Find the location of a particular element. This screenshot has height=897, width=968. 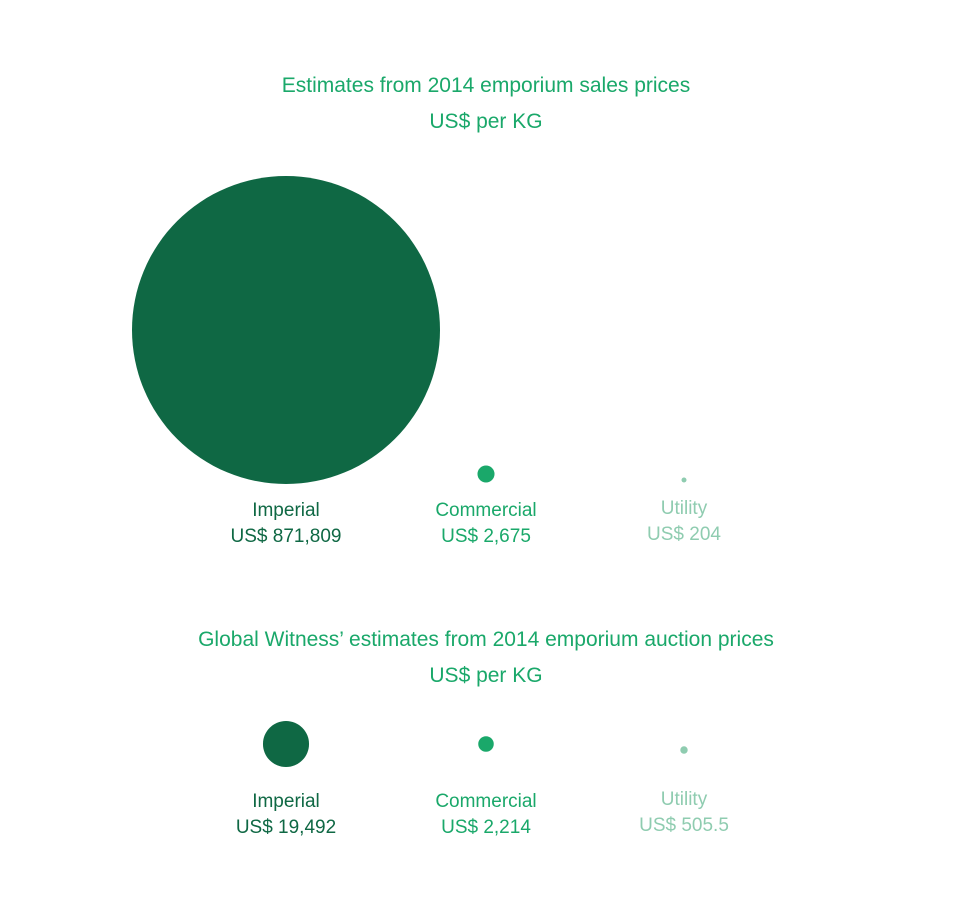

value-label: US$ 204 is located at coordinates (684, 534).